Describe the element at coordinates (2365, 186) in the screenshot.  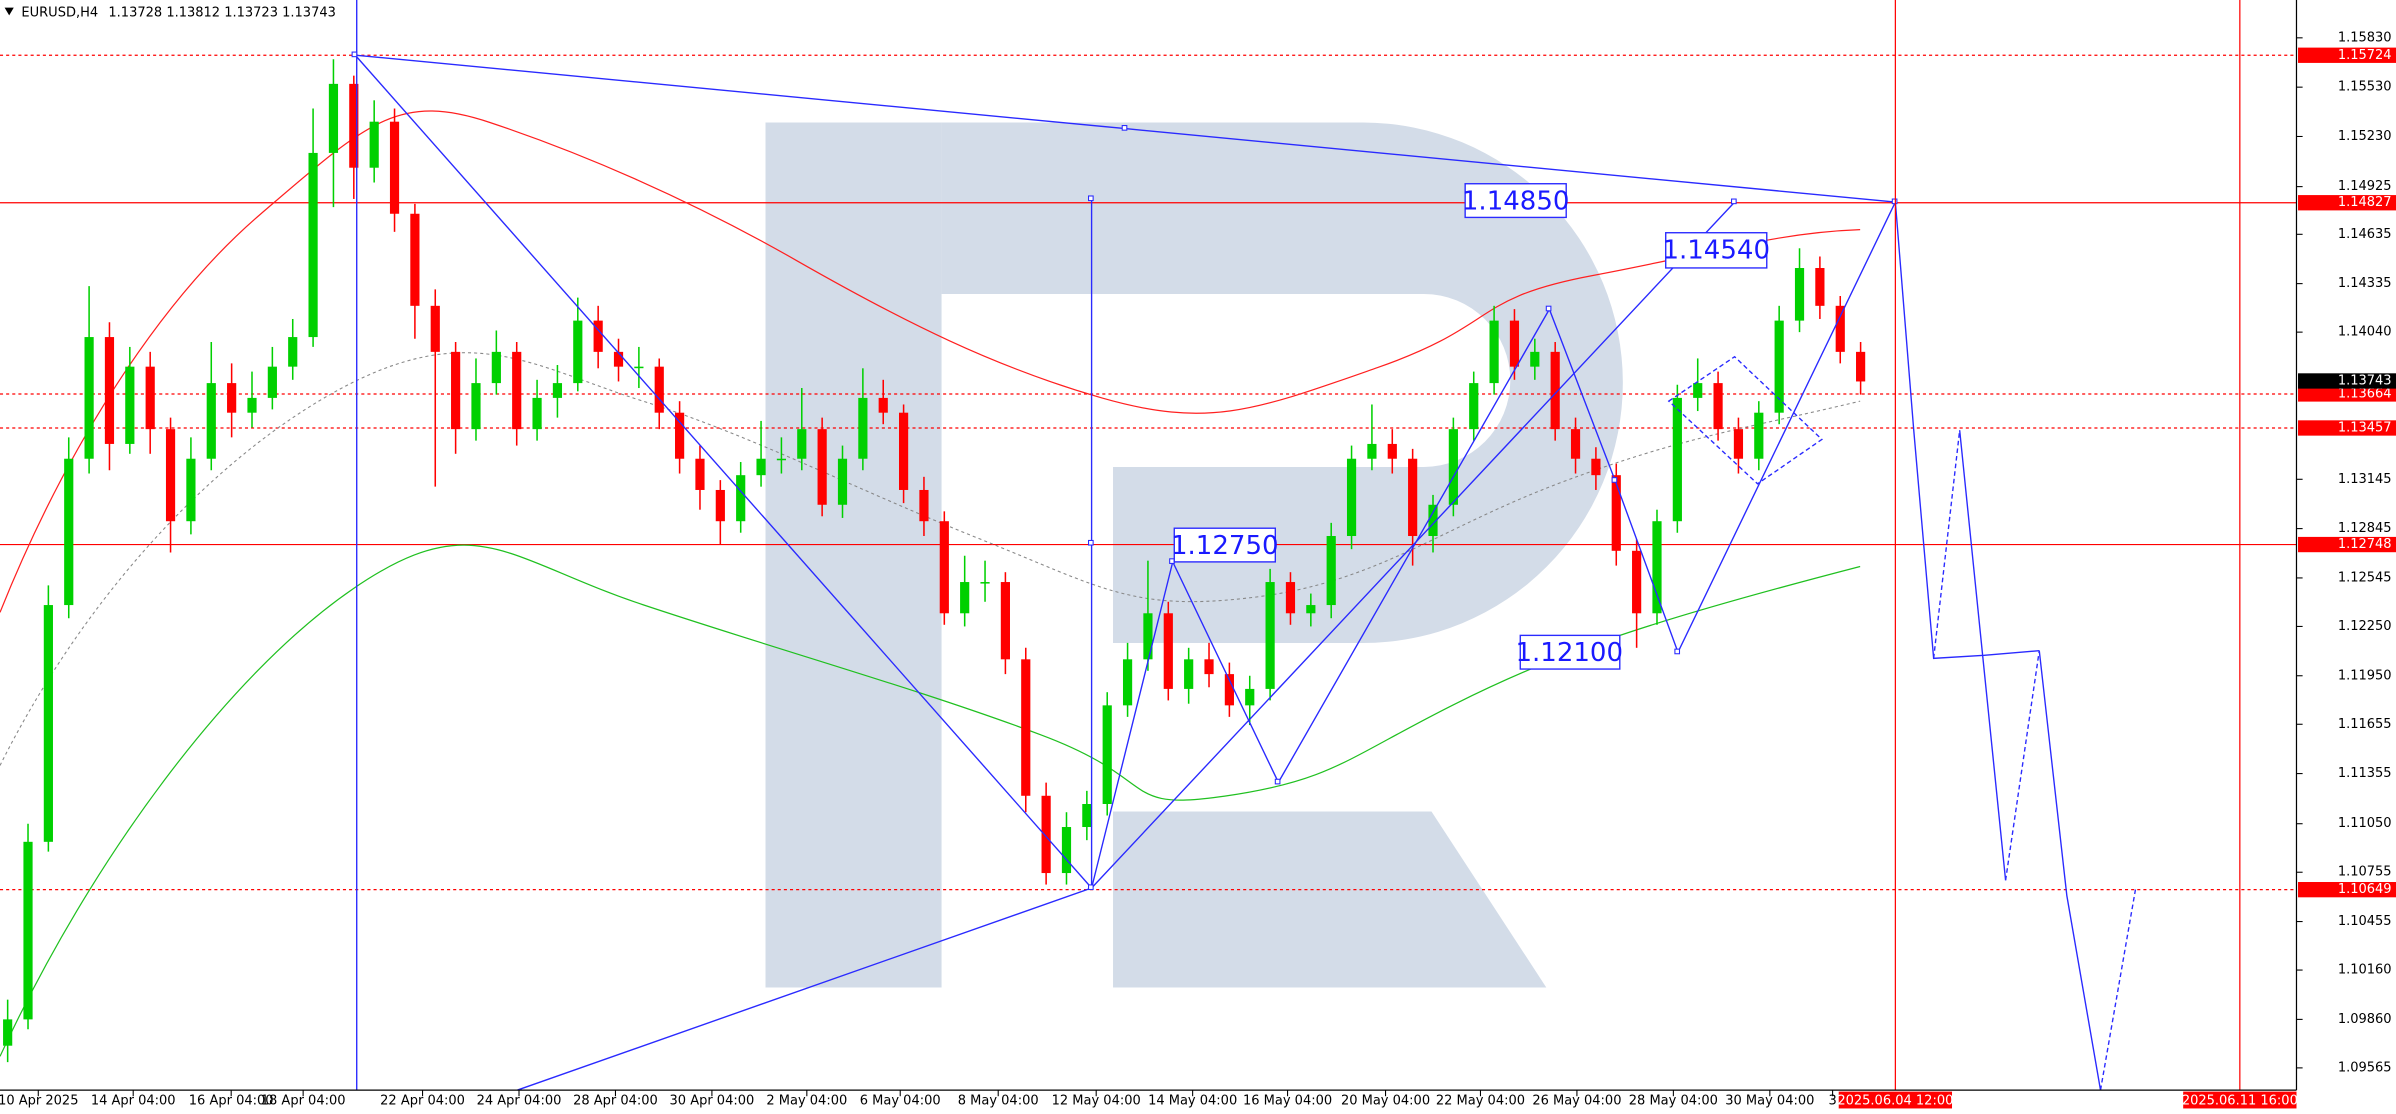
I see `y-tick-label: 1.14925` at that location.